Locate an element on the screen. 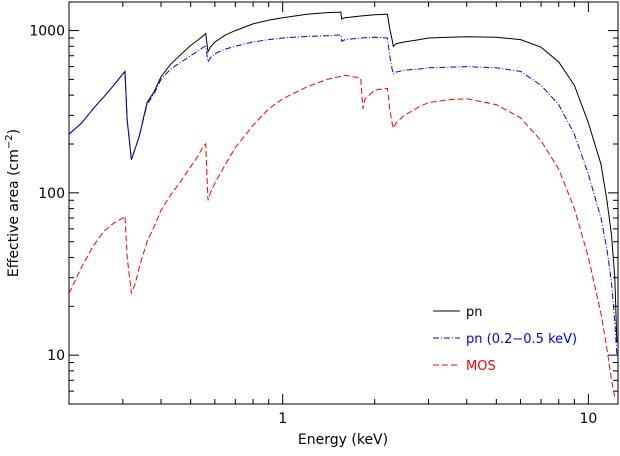  y-tick-label: 100 is located at coordinates (51, 194).